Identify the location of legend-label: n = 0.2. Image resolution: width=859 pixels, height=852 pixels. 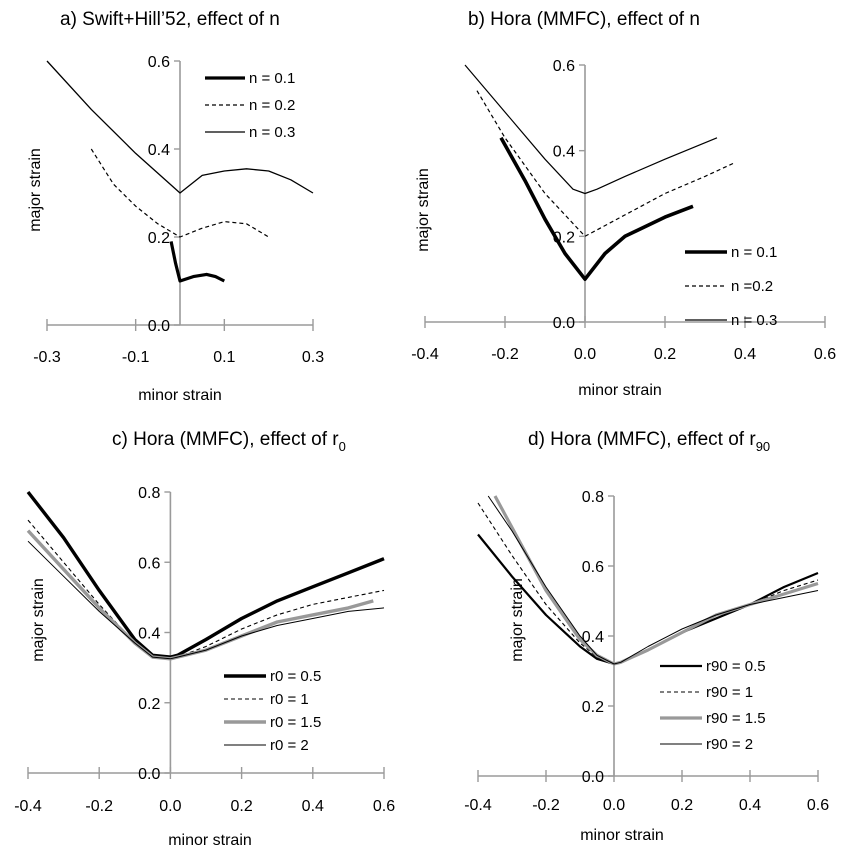
(272, 105).